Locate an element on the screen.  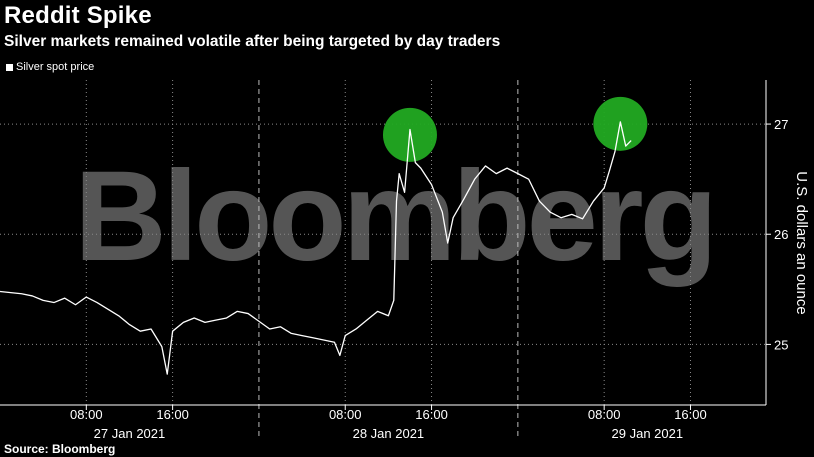
legend-swatch is located at coordinates (9, 67).